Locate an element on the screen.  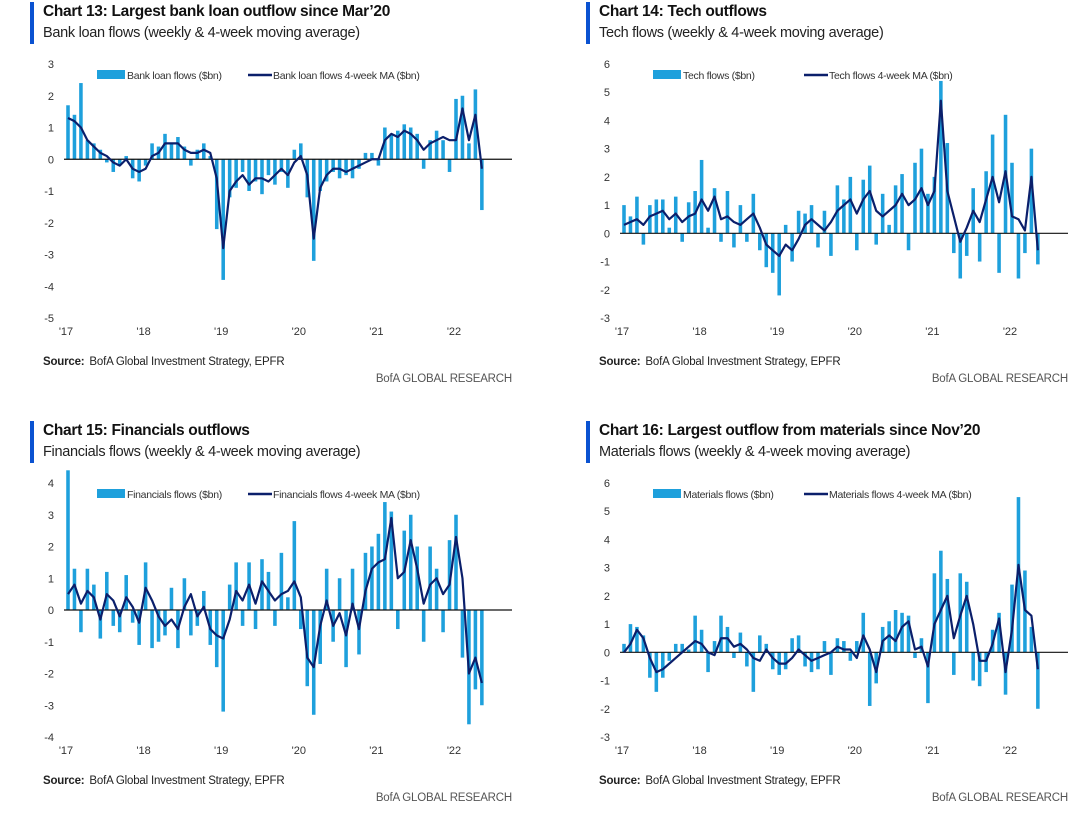
y-tick-label: 5 is located at coordinates (607, 512).